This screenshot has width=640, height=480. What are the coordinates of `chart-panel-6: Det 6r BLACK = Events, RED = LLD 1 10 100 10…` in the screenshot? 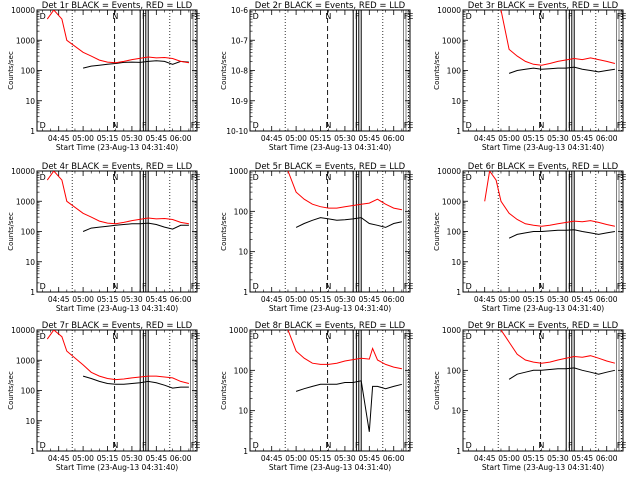 It's located at (529, 237).